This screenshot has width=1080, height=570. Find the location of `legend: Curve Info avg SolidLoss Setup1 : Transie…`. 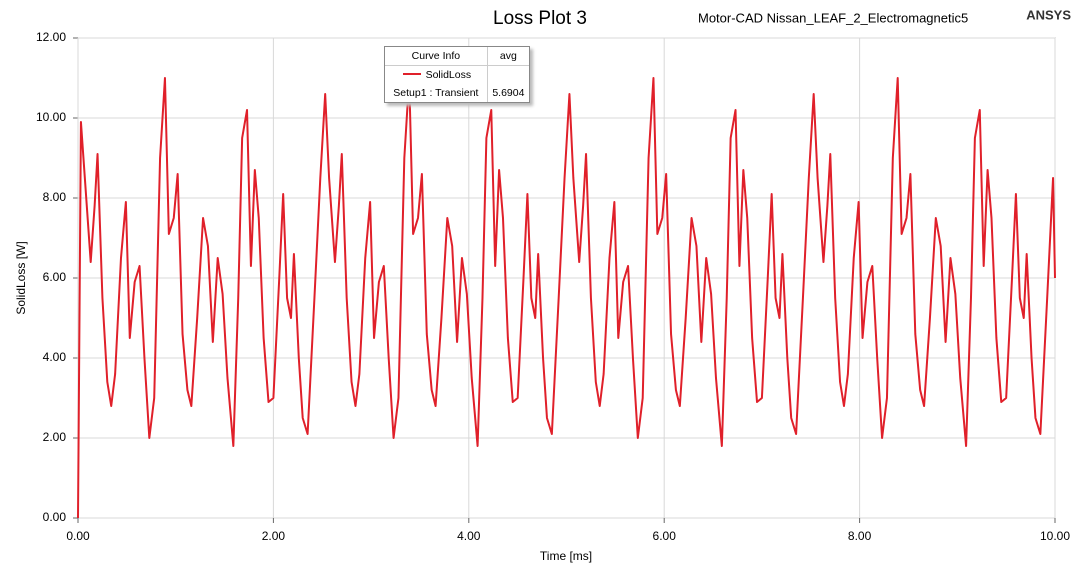

legend: Curve Info avg SolidLoss Setup1 : Transie… is located at coordinates (457, 74).